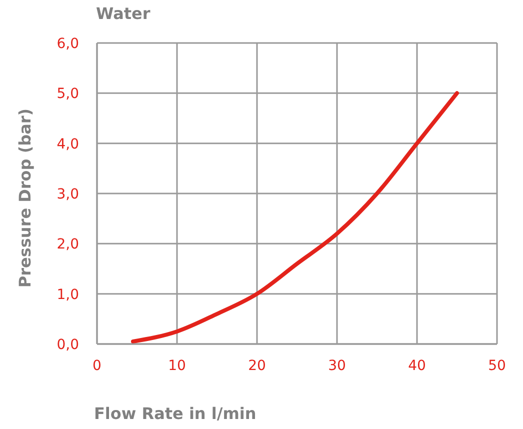  Describe the element at coordinates (67, 294) in the screenshot. I see `y-tick-label: 1,0` at that location.